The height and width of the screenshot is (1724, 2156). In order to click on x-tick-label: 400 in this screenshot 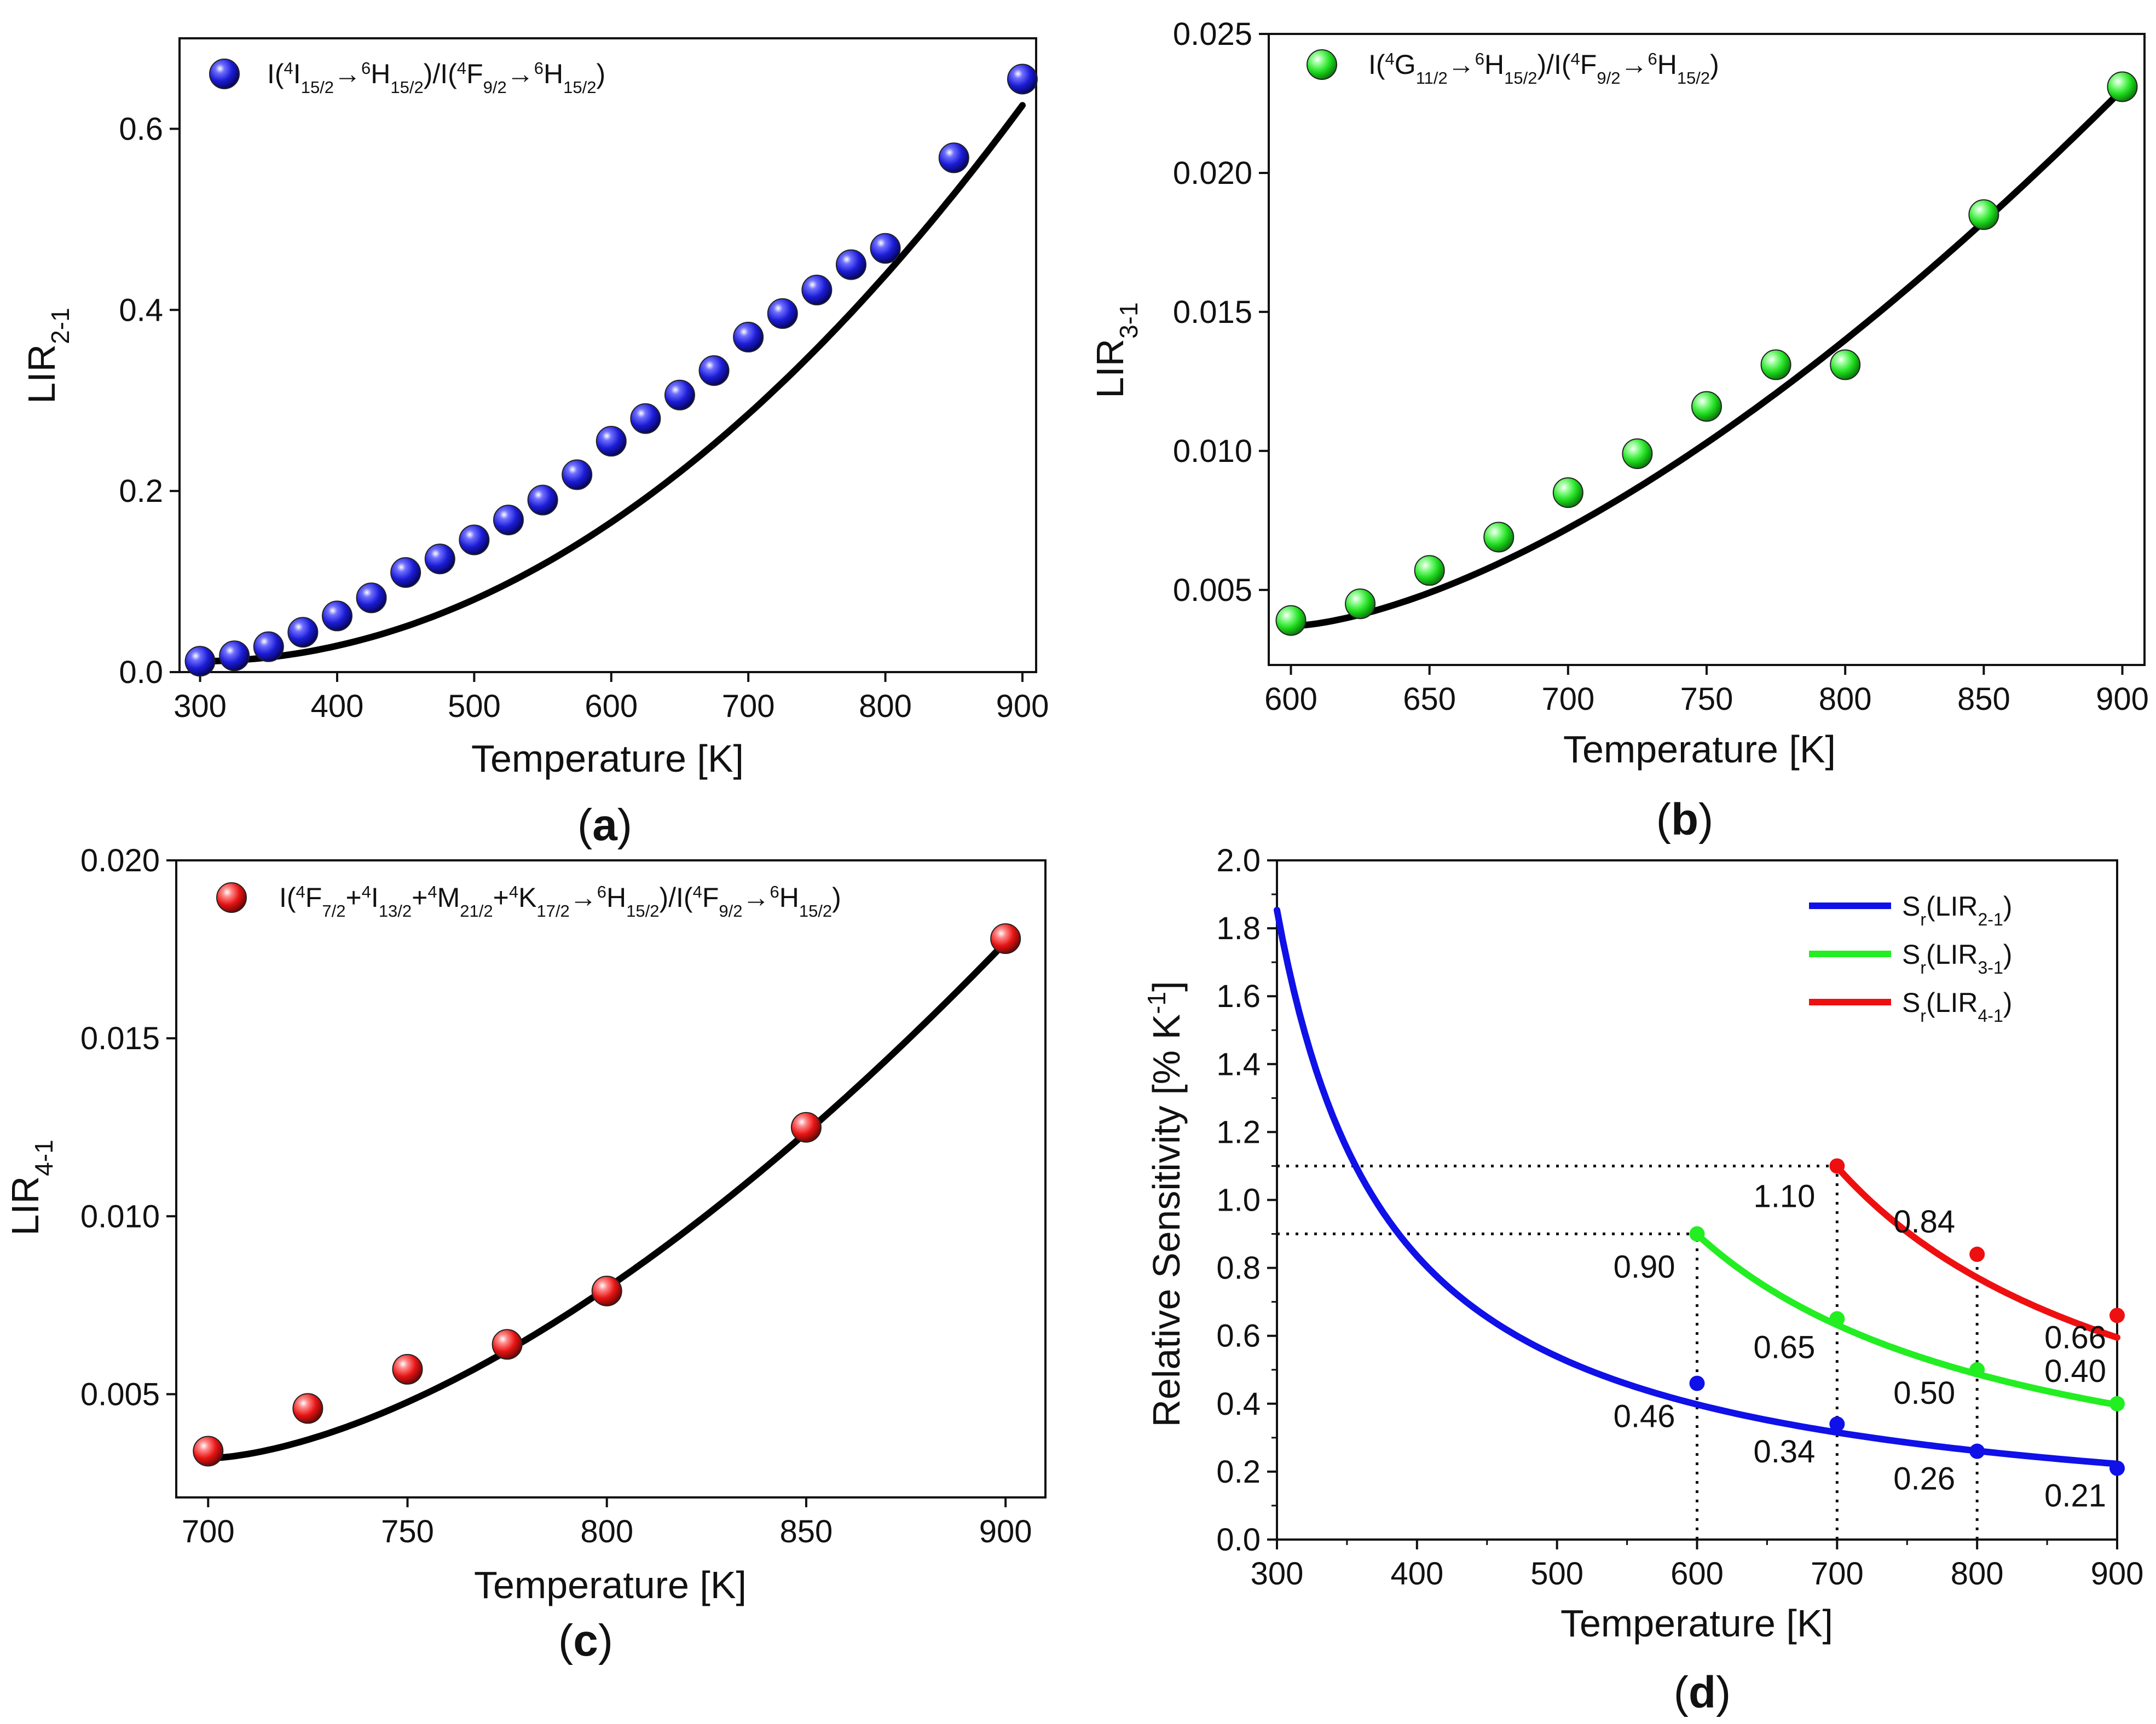, I will do `click(1416, 1574)`.